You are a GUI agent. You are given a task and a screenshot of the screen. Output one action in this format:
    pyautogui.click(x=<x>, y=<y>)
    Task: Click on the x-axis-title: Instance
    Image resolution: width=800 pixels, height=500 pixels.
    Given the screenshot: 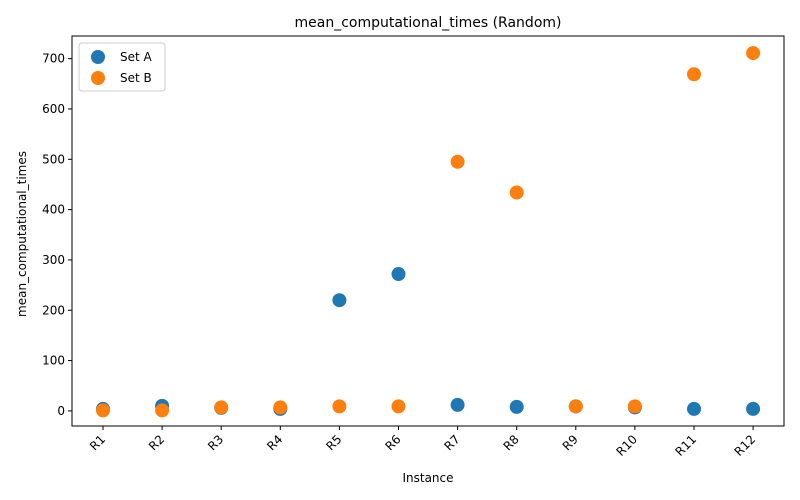 What is the action you would take?
    pyautogui.click(x=427, y=478)
    